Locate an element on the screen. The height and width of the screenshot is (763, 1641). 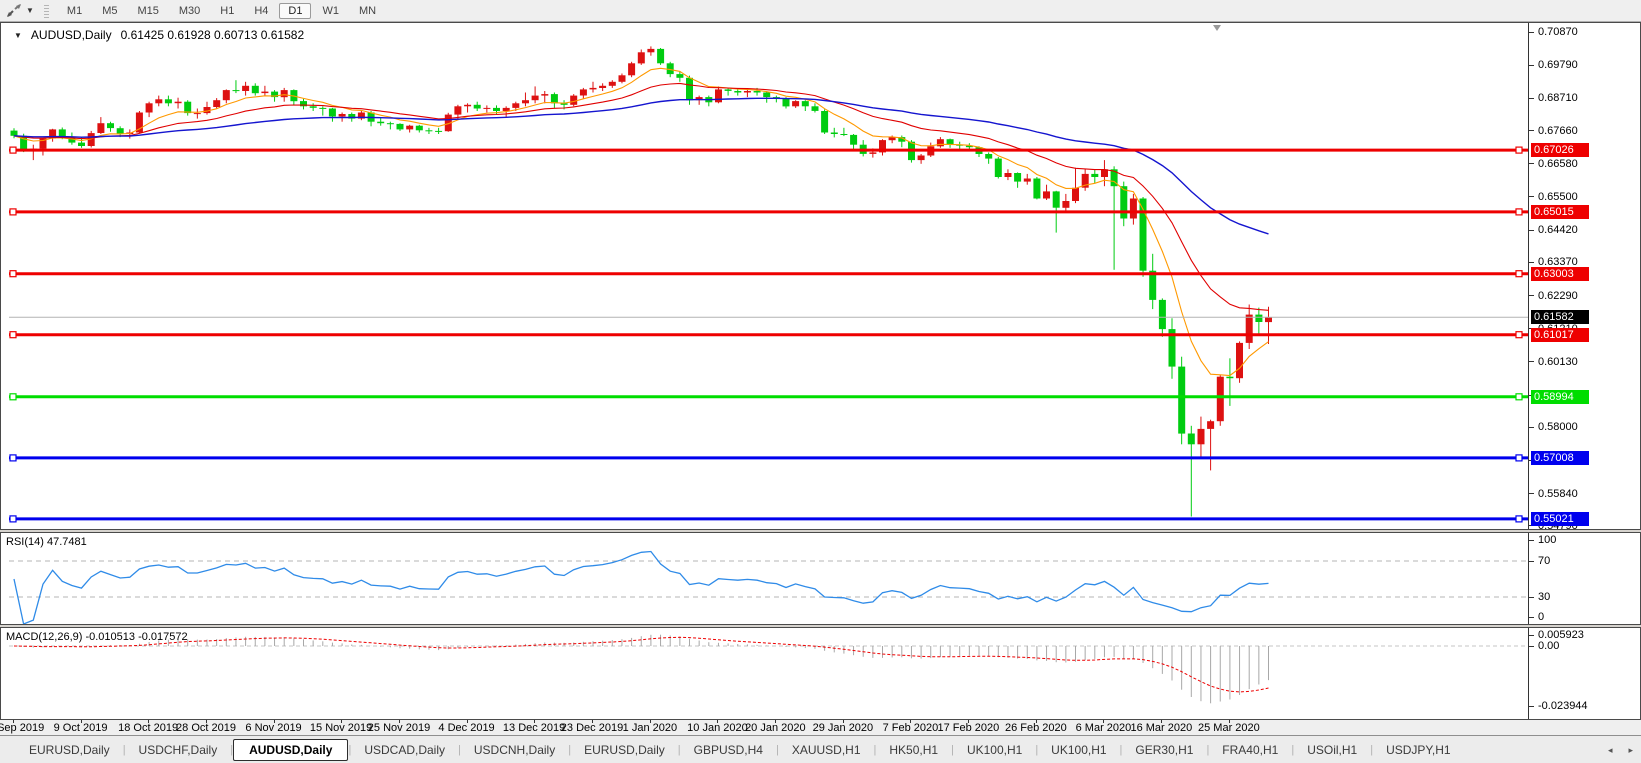
tab-ger30-h1-11: GER30,H1 is located at coordinates (1164, 749).